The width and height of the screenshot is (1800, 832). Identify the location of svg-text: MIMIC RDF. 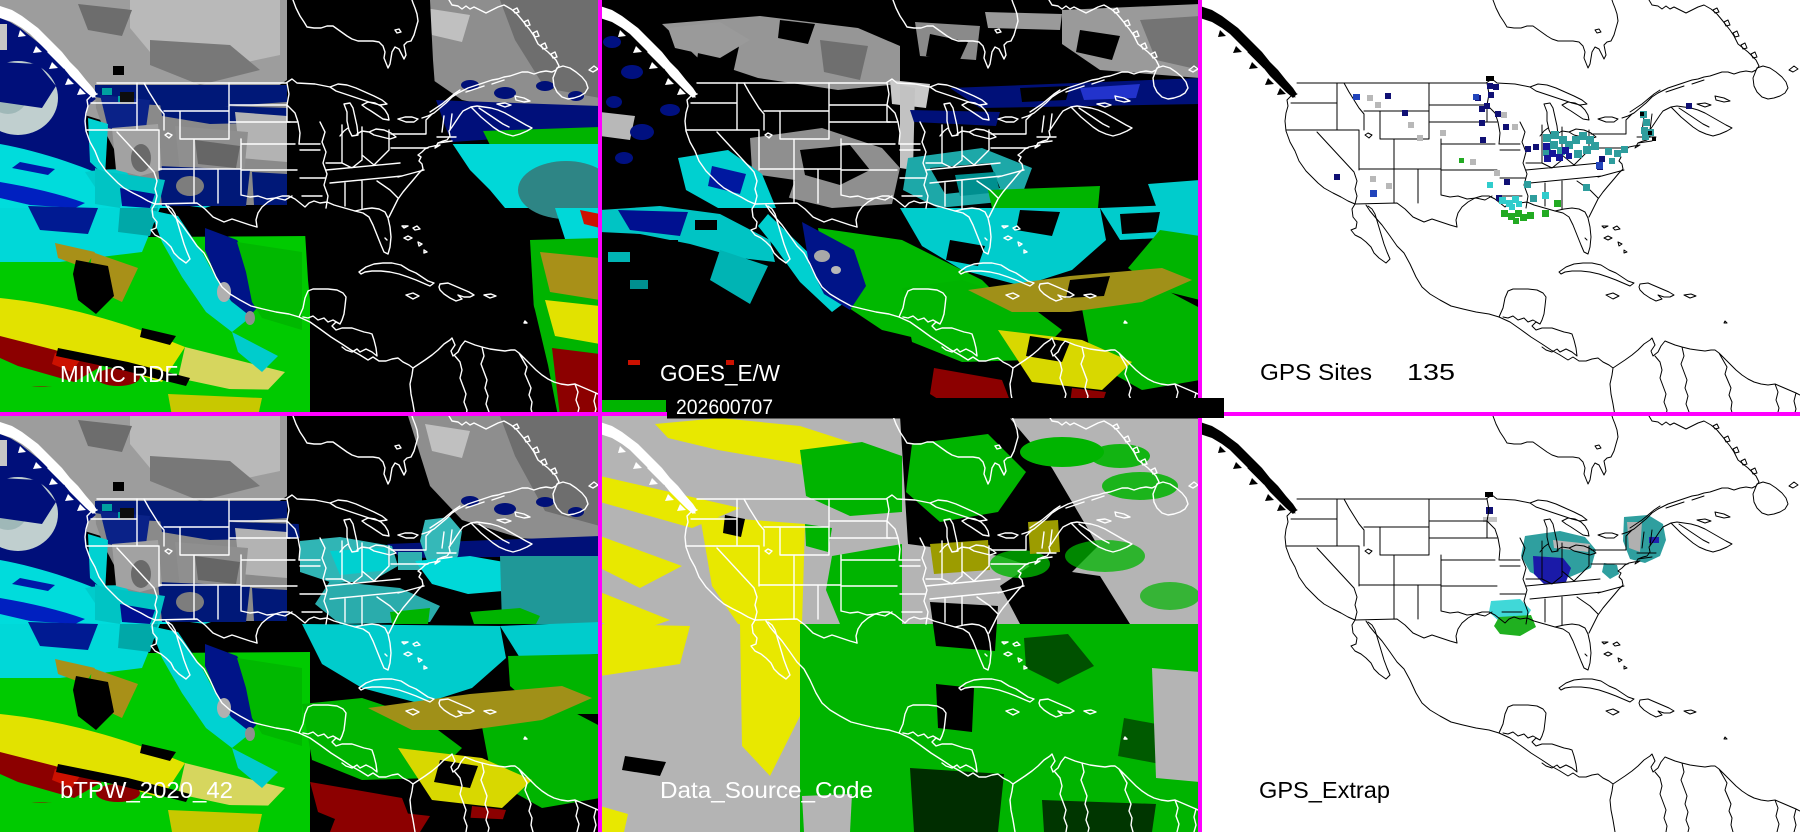
(119, 374).